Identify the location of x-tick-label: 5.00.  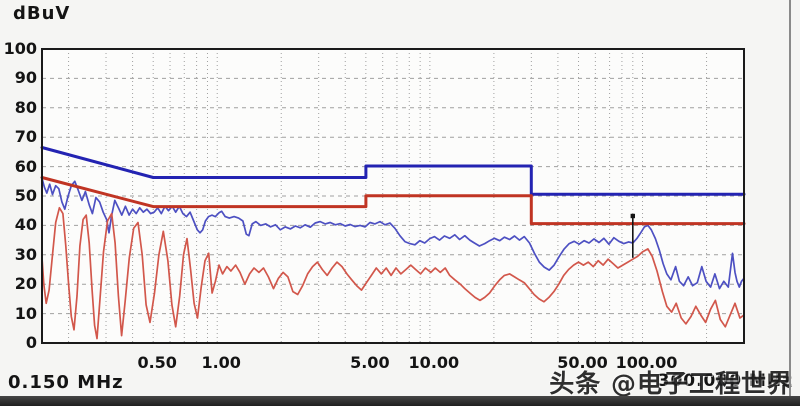
(370, 362).